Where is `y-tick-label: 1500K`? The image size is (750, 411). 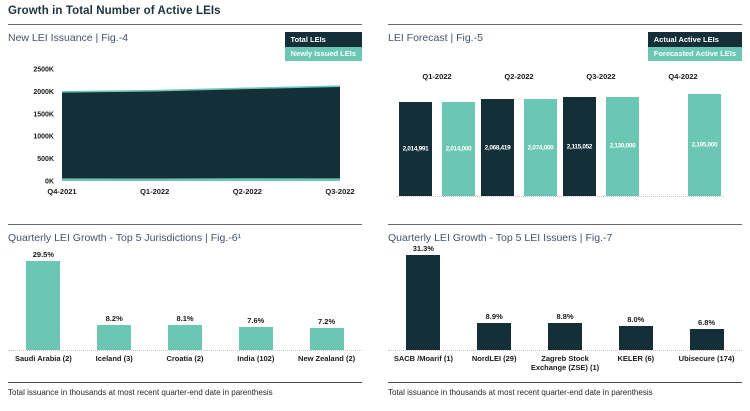
y-tick-label: 1500K is located at coordinates (43, 114).